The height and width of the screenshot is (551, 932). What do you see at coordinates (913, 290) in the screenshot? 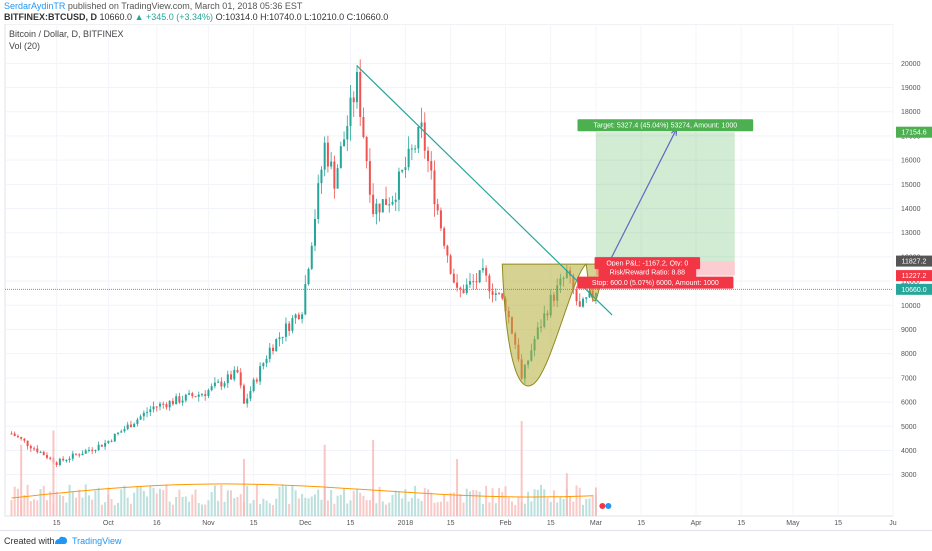
I see `price-tag-label: 10660.0` at bounding box center [913, 290].